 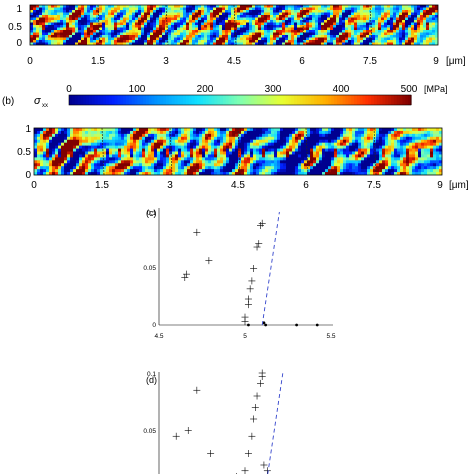 I want to click on plus-marker, so click(x=259, y=244).